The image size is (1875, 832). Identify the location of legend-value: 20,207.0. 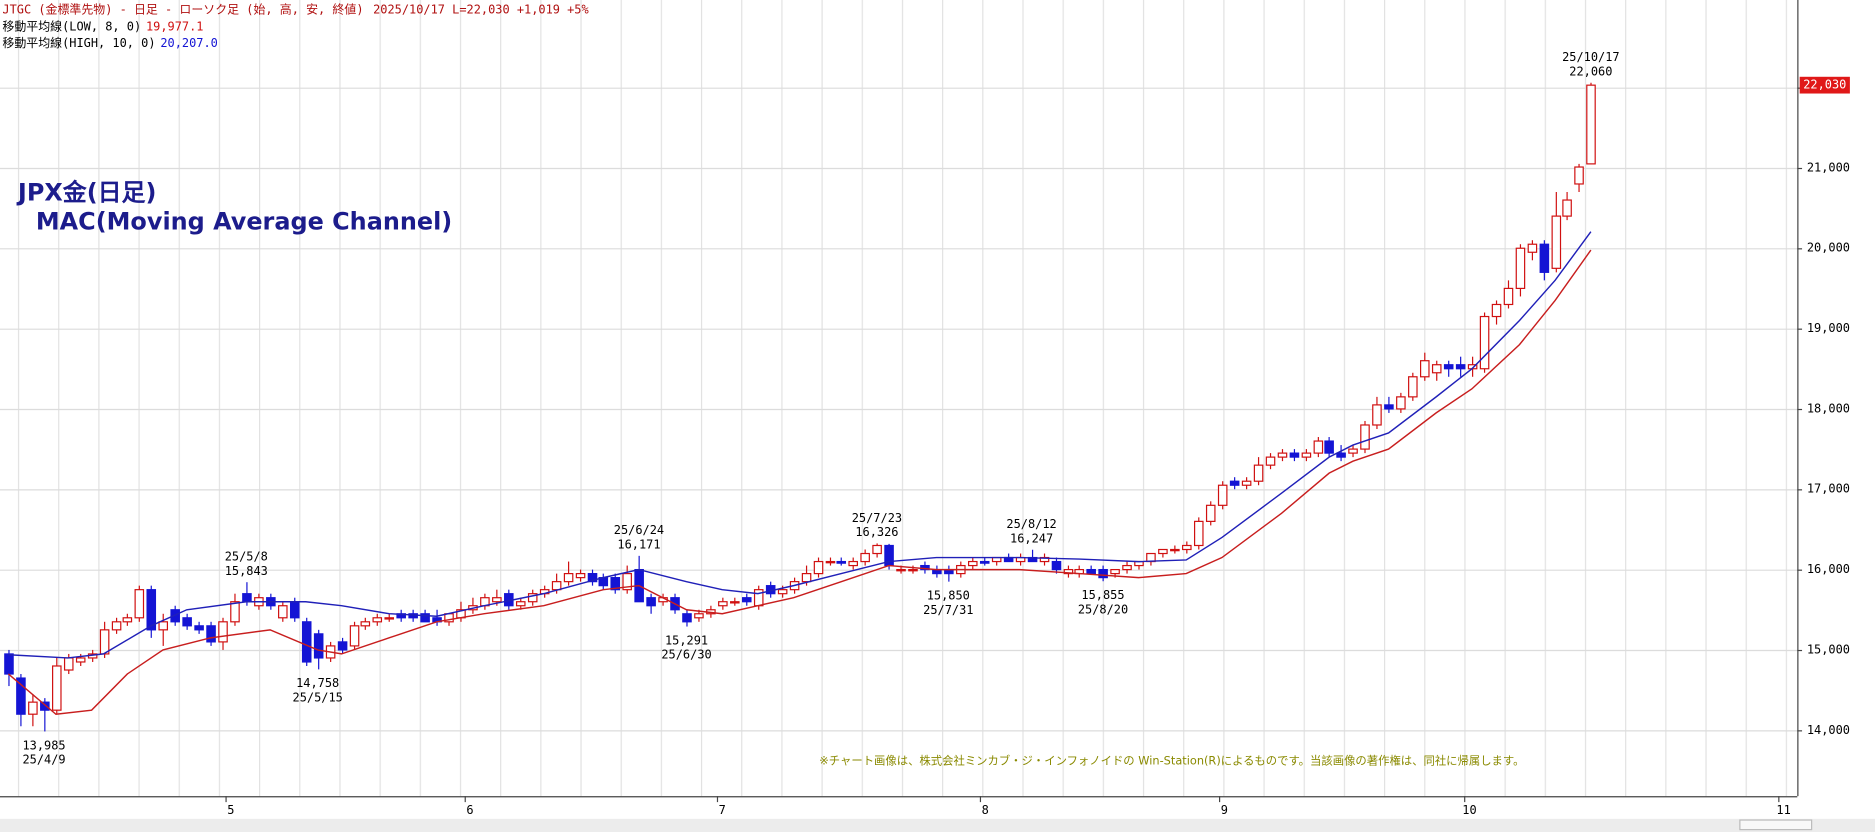
(189, 43).